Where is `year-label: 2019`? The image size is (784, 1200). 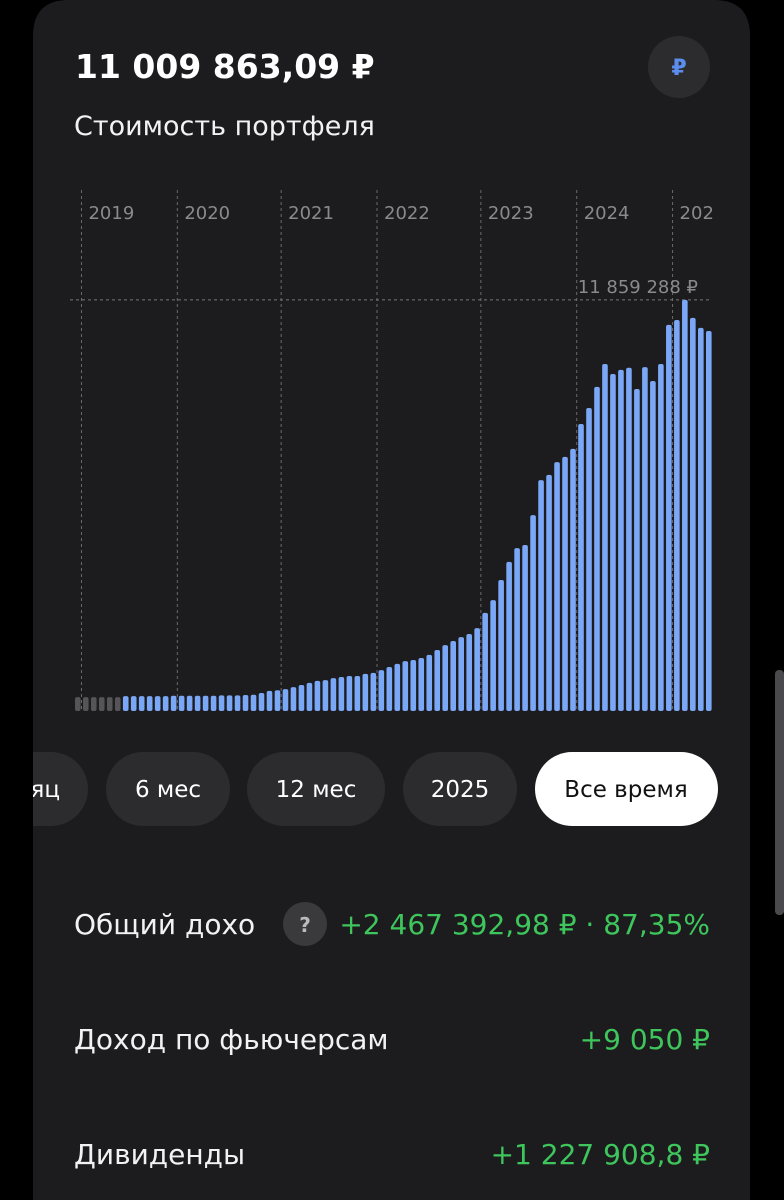
year-label: 2019 is located at coordinates (111, 213).